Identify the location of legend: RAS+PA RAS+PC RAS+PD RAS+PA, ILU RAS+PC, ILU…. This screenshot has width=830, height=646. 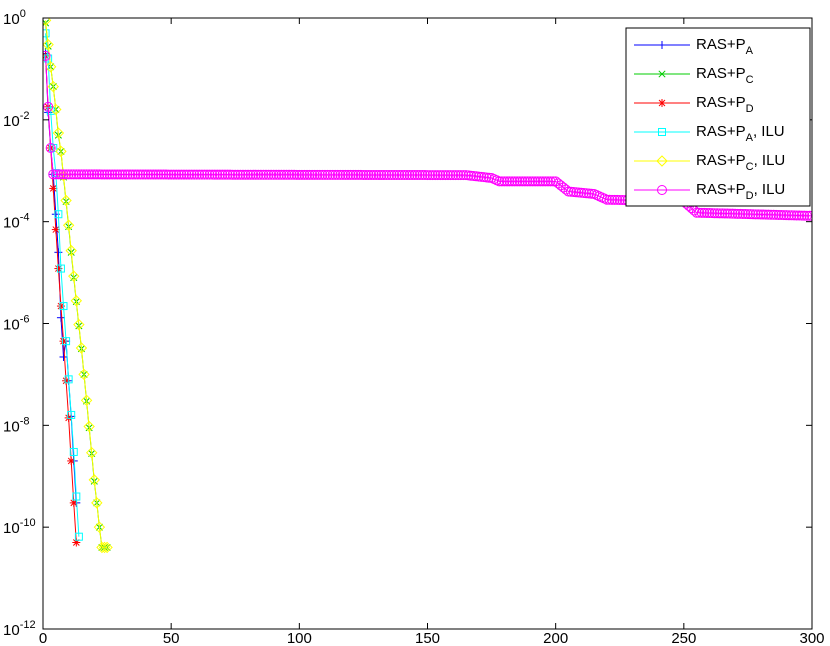
(718, 117).